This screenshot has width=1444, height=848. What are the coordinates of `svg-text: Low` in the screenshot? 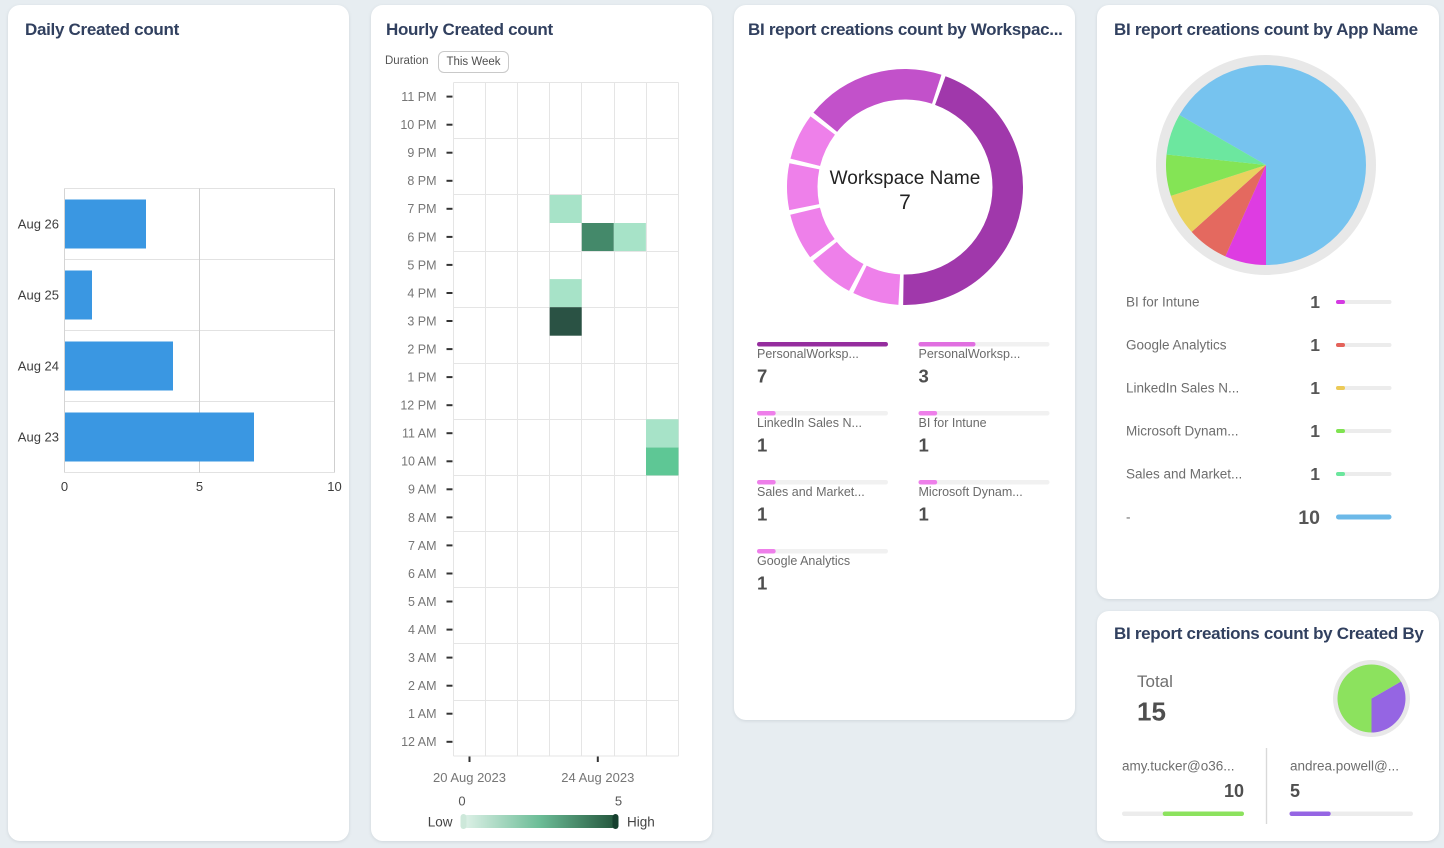 It's located at (440, 822).